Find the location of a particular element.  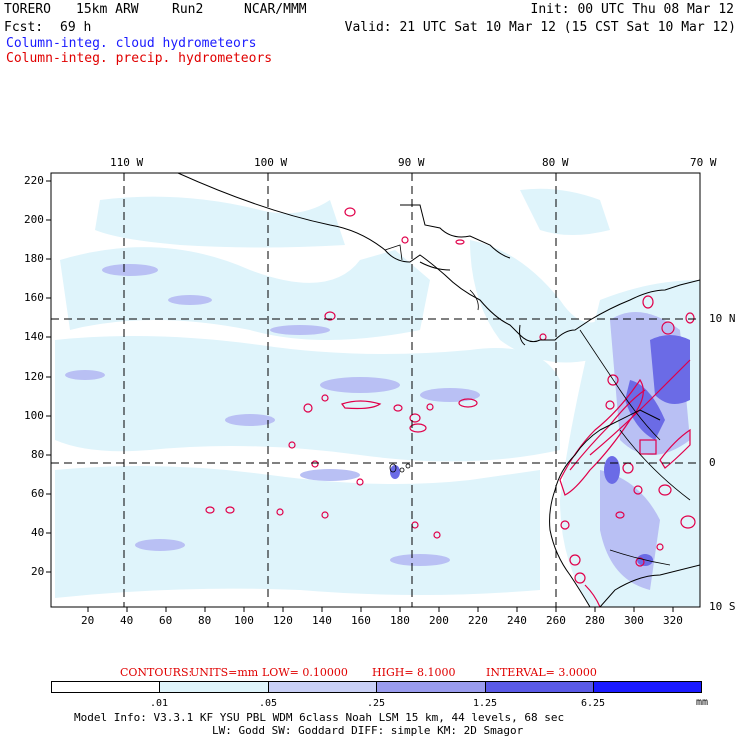

galapagos-islands is located at coordinates (400, 468).